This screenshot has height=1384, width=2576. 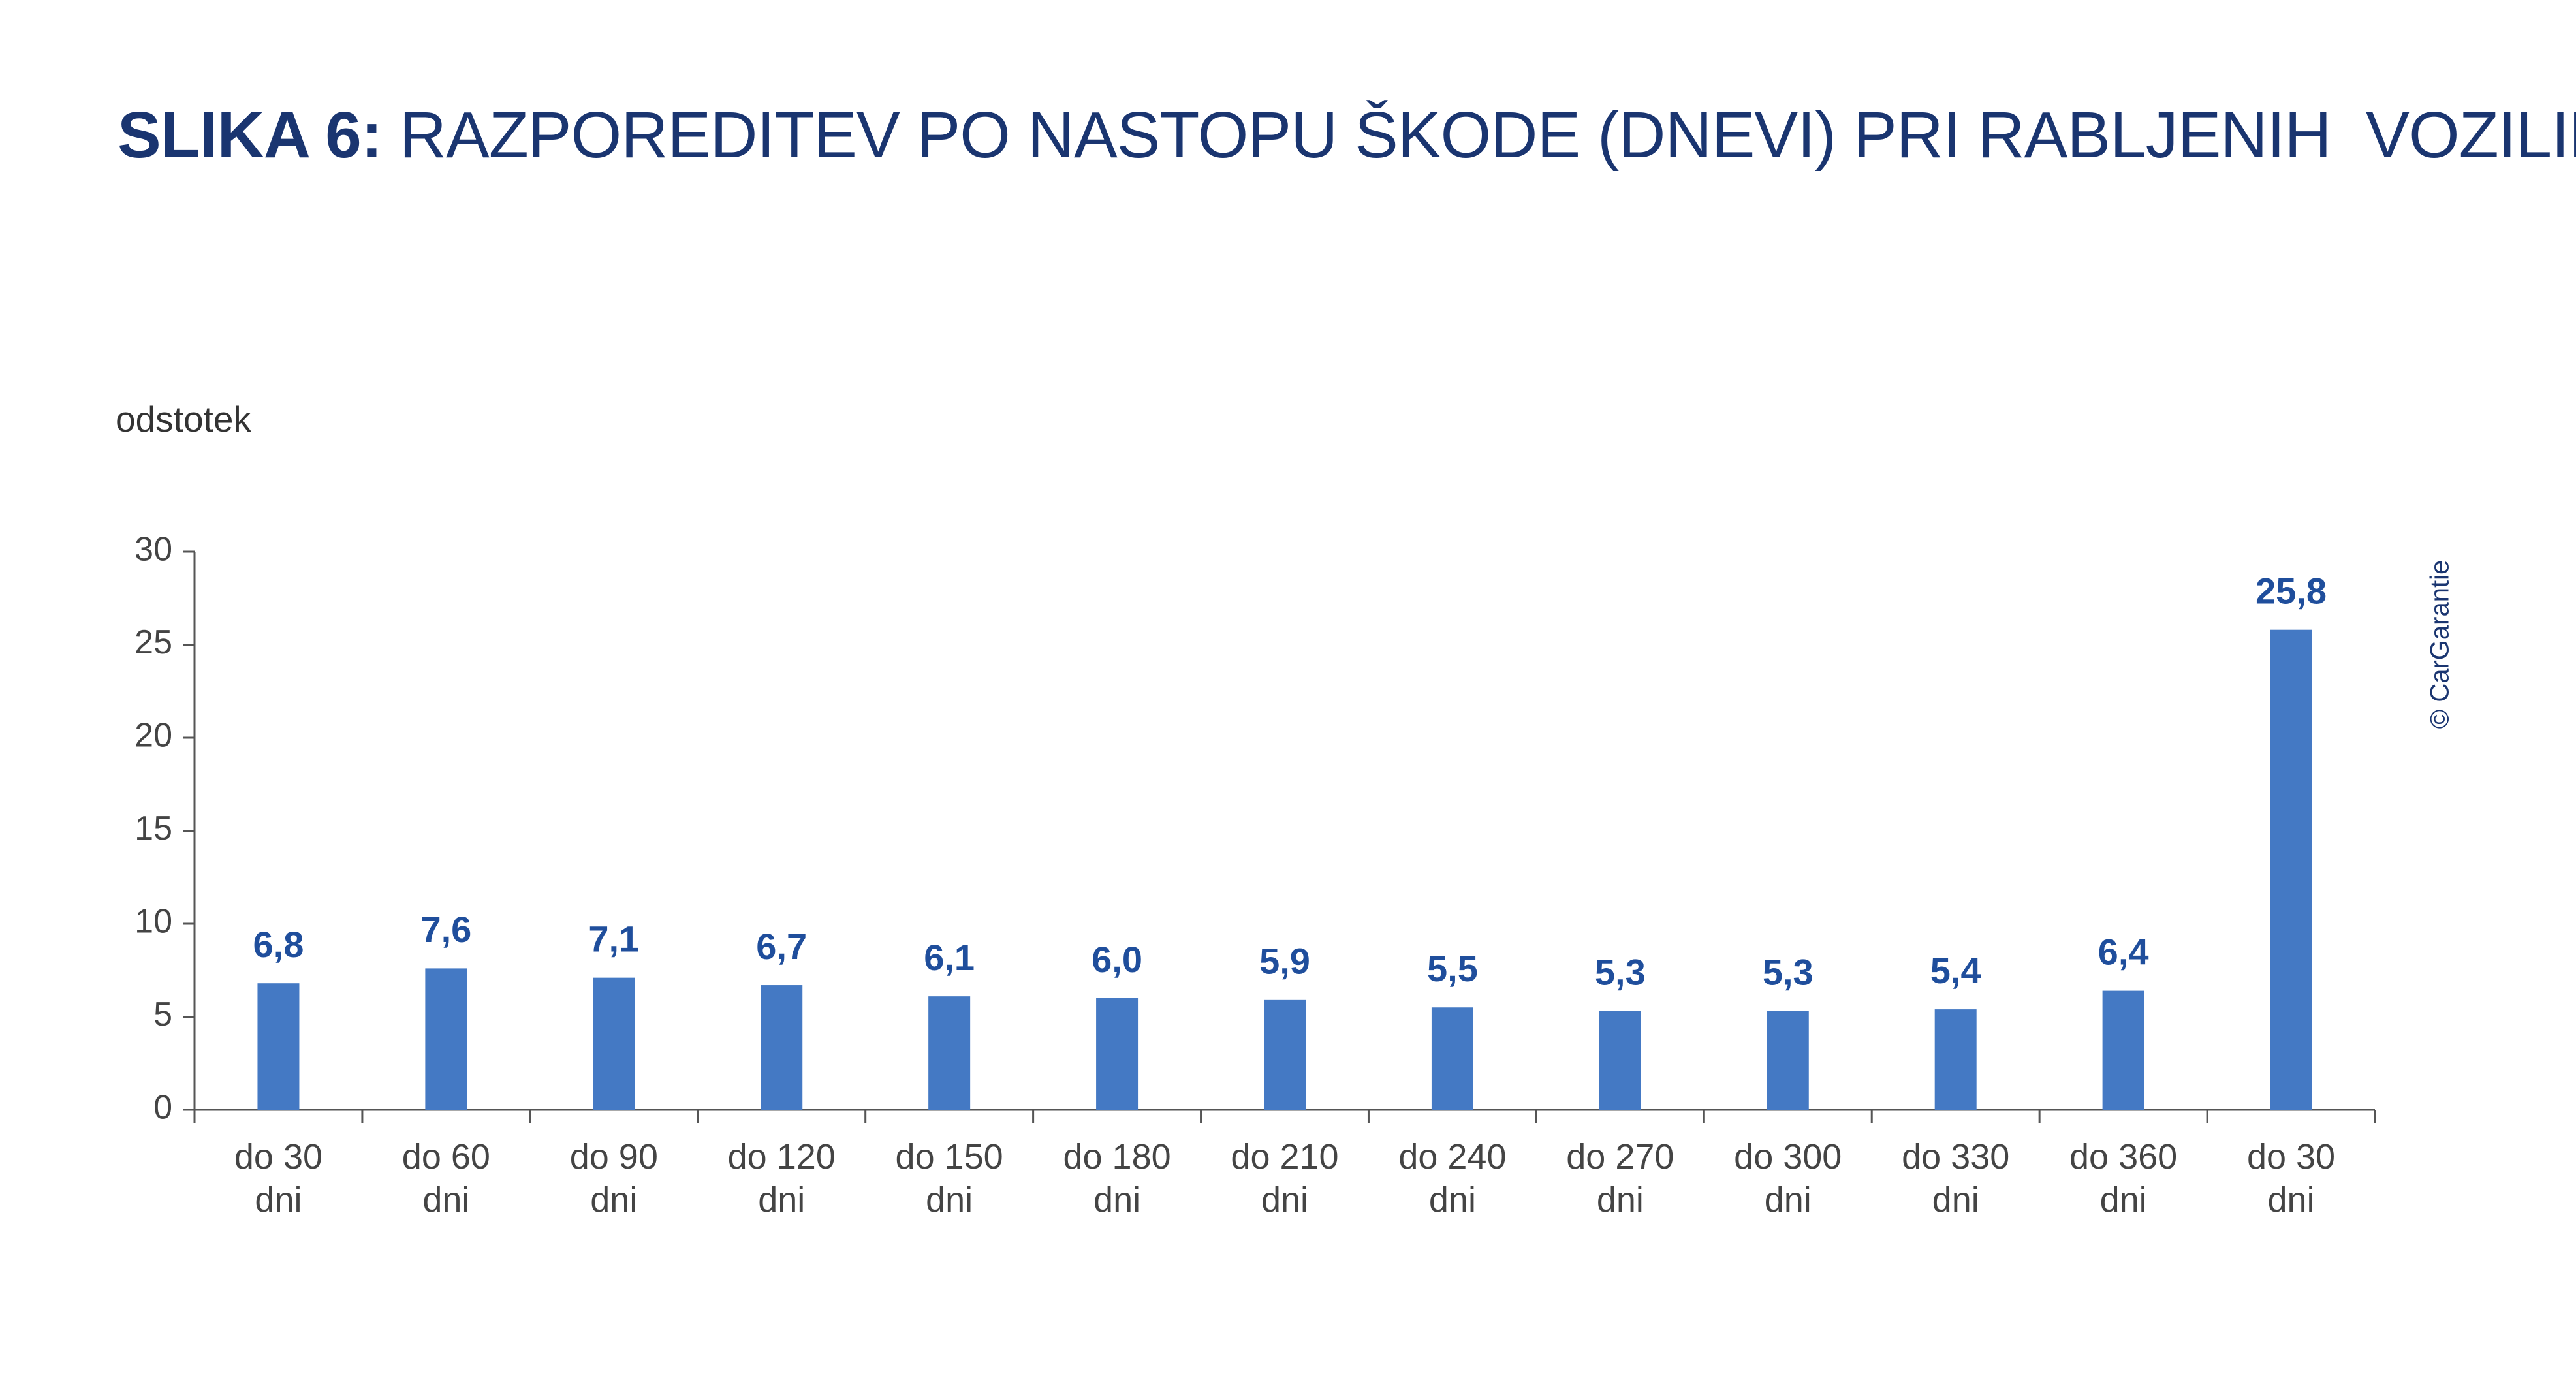 I want to click on y-tick-label: 10, so click(x=153, y=922).